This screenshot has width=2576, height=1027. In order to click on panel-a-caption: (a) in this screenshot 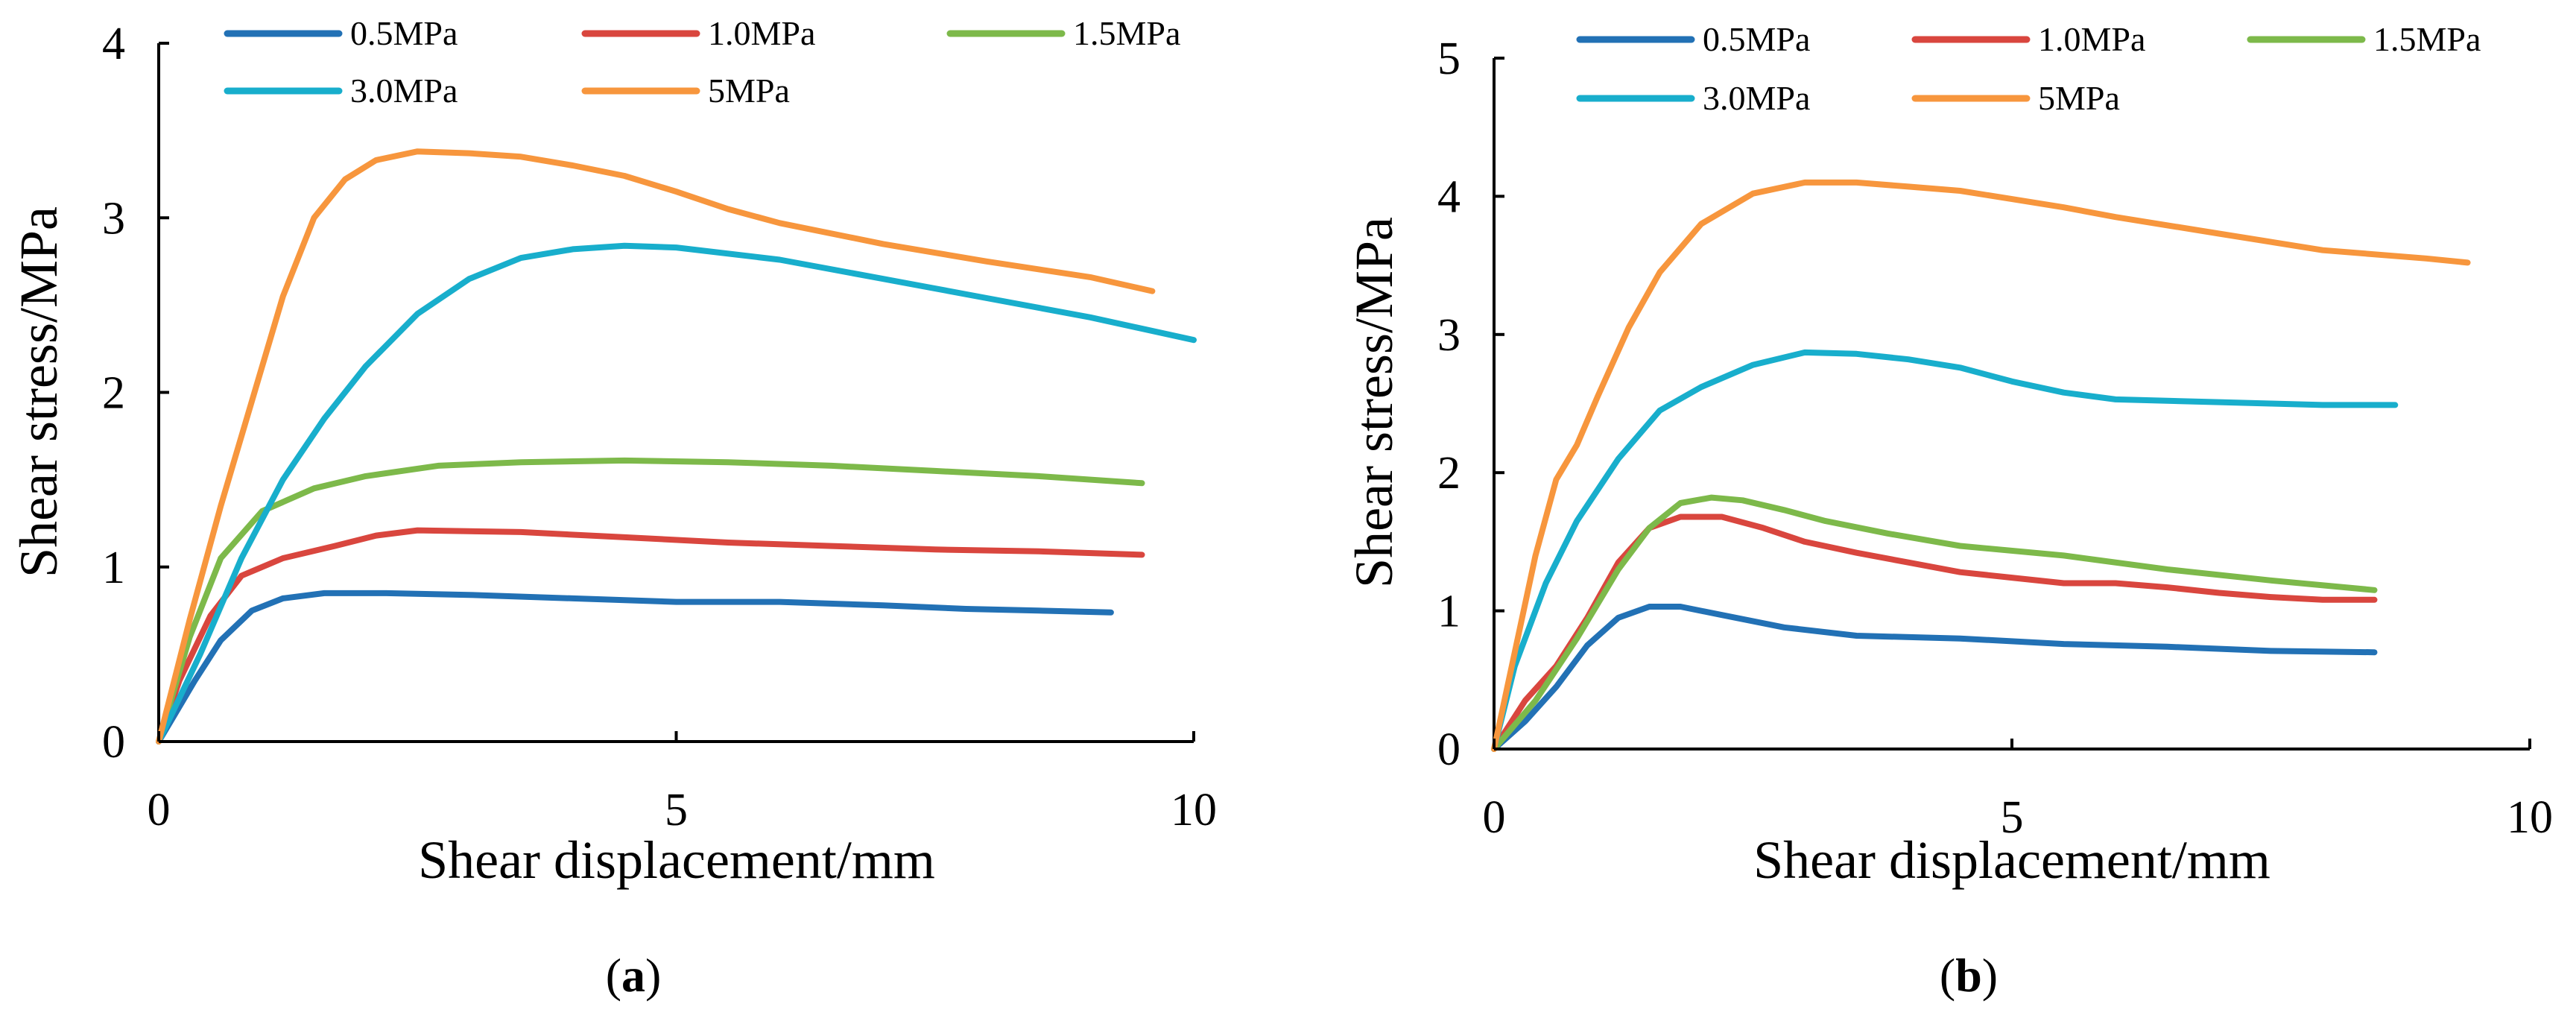, I will do `click(634, 975)`.